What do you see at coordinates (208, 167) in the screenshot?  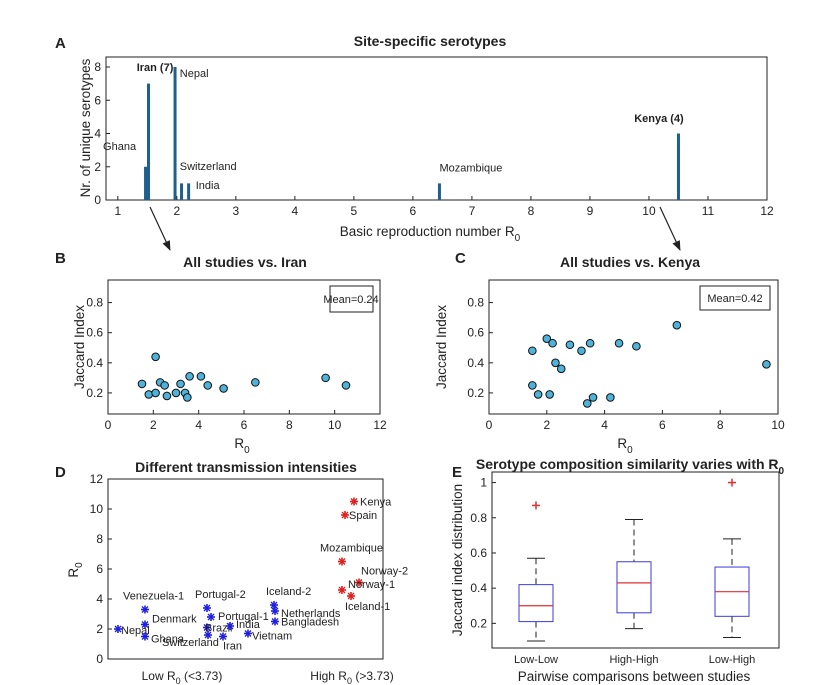 I see `panel-a-bar-label: Switzerland` at bounding box center [208, 167].